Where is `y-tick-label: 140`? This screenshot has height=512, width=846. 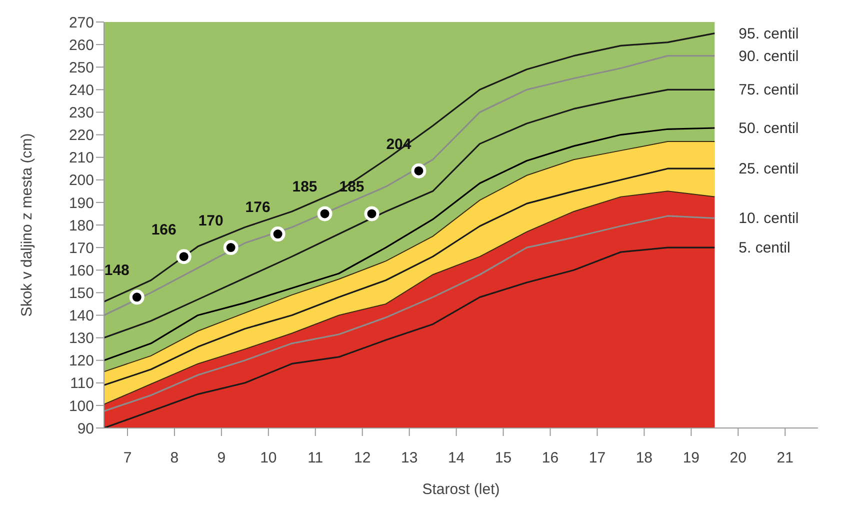
y-tick-label: 140 is located at coordinates (81, 316).